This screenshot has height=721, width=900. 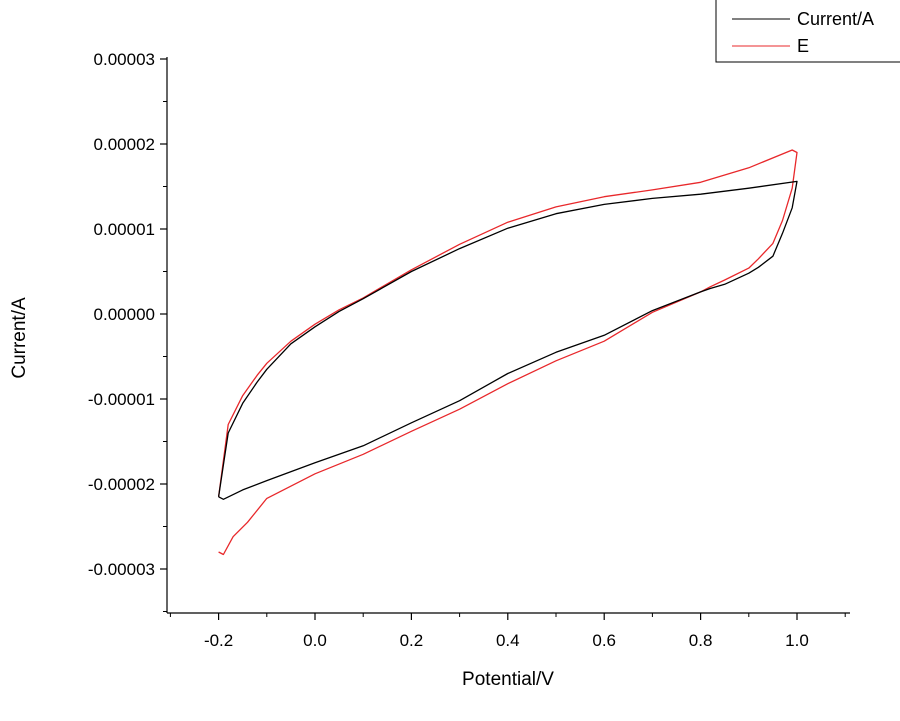 I want to click on x-tick-label: 0.0, so click(x=315, y=640).